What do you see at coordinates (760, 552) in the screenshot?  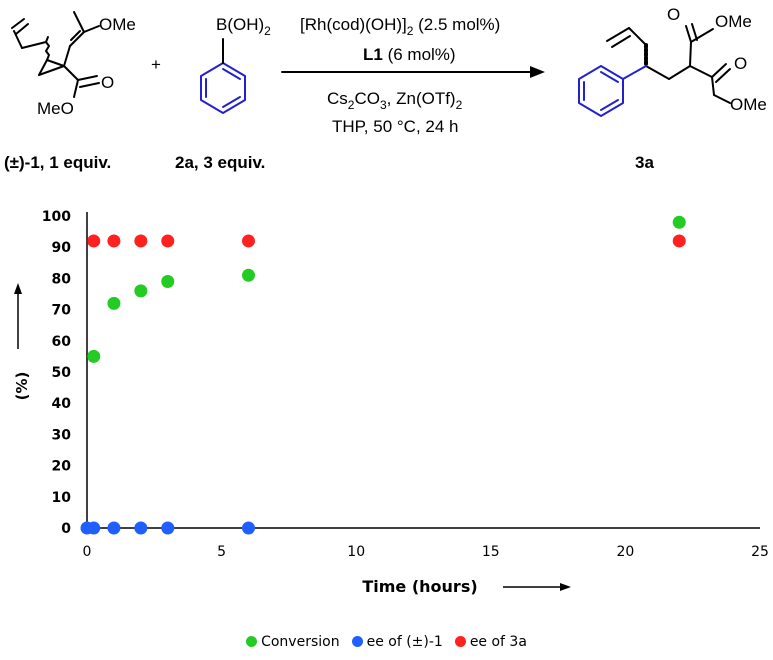 I see `x-tick-label: 25` at bounding box center [760, 552].